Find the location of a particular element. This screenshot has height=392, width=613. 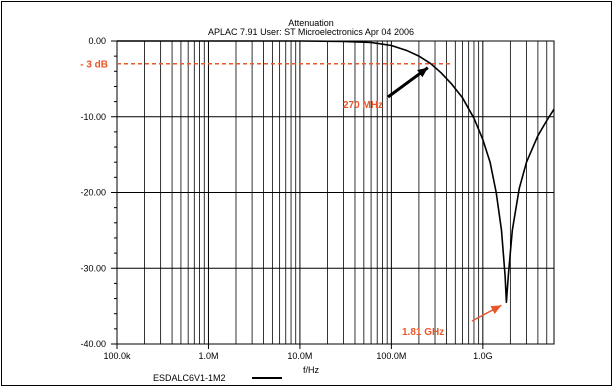

arrow-270mhz-head is located at coordinates (422, 72).